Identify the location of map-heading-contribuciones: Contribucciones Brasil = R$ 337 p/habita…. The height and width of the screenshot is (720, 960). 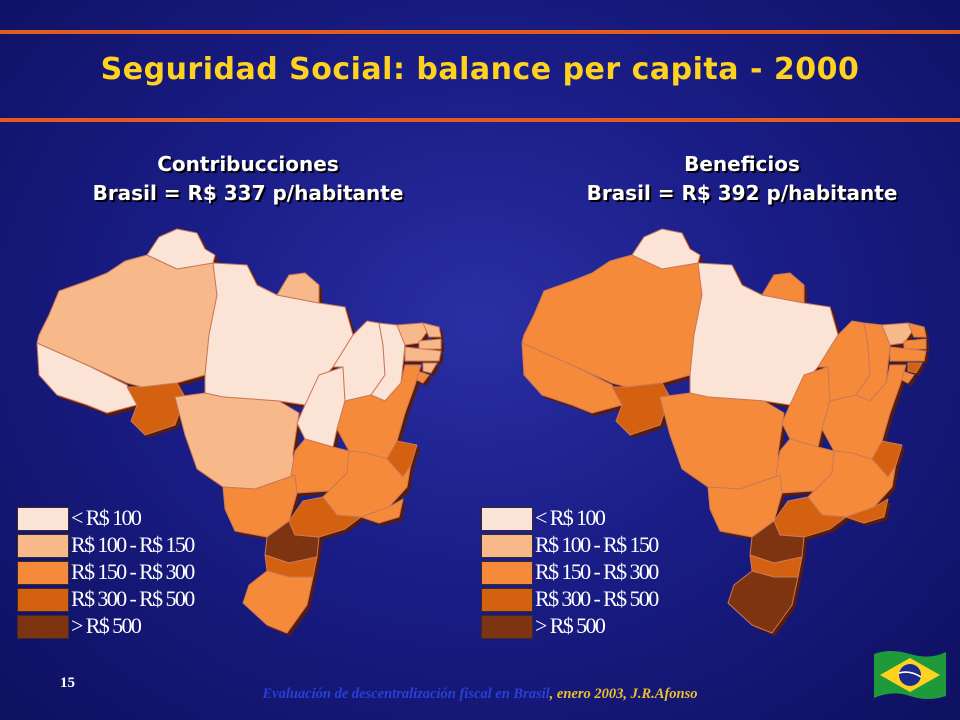
(248, 179).